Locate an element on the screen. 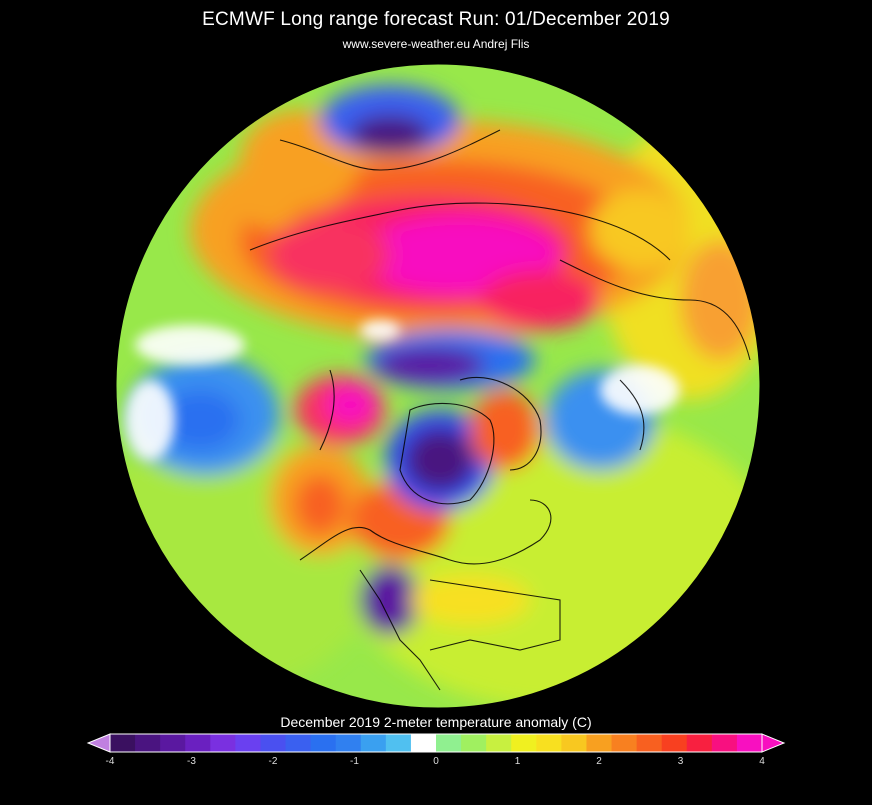  colorbar-right-arrow is located at coordinates (773, 743).